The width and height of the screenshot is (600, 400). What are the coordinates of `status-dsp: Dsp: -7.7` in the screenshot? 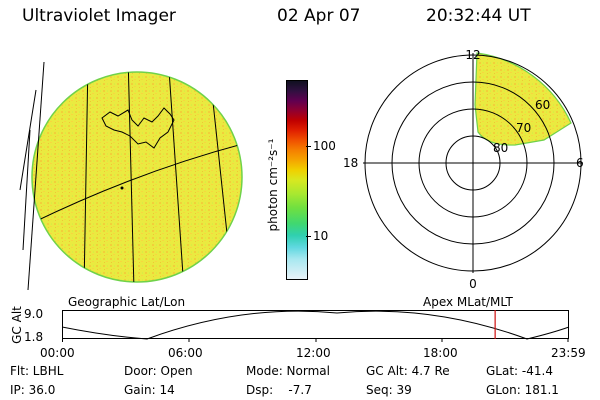 It's located at (279, 390).